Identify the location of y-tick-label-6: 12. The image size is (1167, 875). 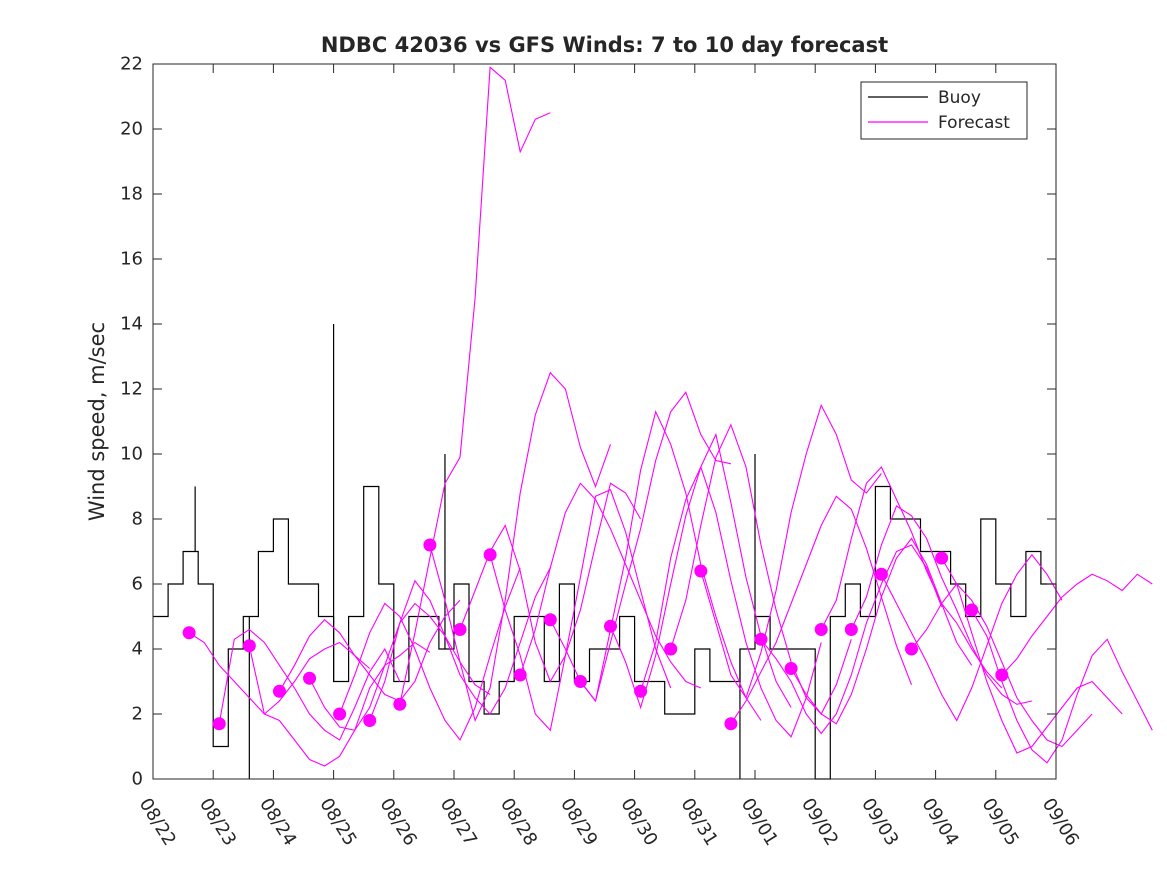
(131, 389).